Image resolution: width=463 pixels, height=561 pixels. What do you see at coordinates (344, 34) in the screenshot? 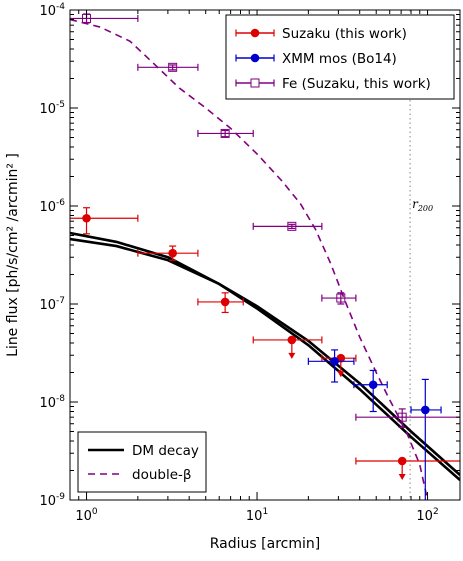
I see `legend-upper-label-0: Suzaku (this work)` at bounding box center [344, 34].